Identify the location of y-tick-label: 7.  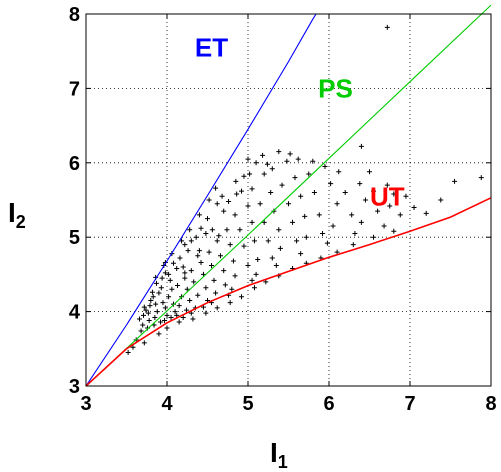
(74, 89).